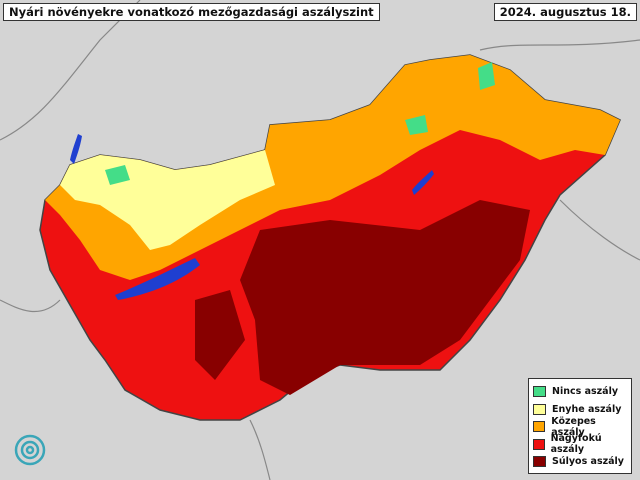 The image size is (640, 480). I want to click on date: 2024. augusztus 18., so click(565, 12).